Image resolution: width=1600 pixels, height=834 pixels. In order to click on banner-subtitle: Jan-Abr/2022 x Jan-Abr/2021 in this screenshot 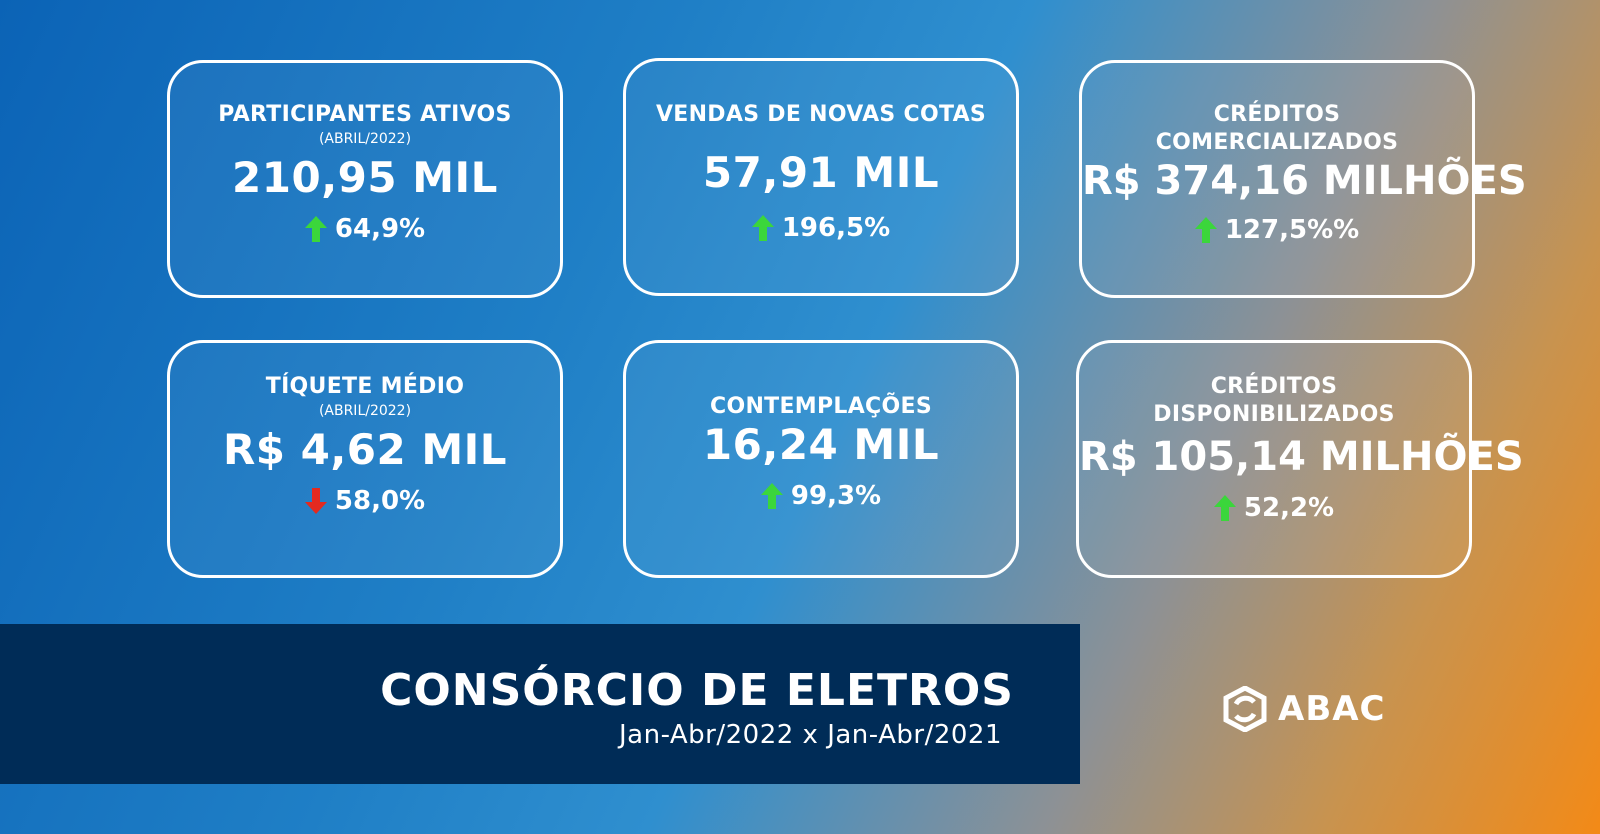, I will do `click(810, 735)`.